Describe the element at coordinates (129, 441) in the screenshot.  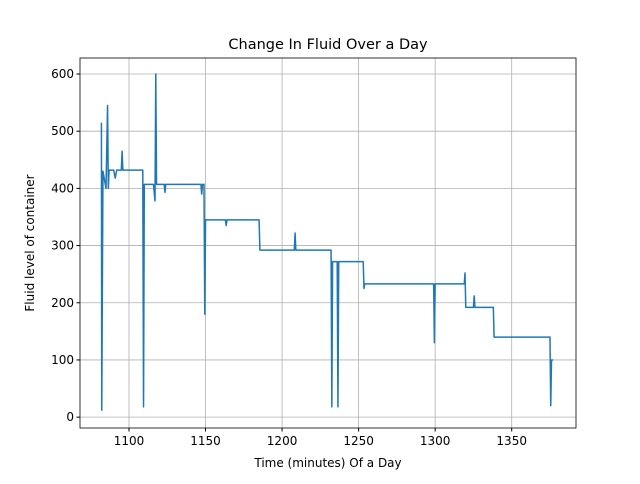
I see `x-tick-label: 1100` at that location.